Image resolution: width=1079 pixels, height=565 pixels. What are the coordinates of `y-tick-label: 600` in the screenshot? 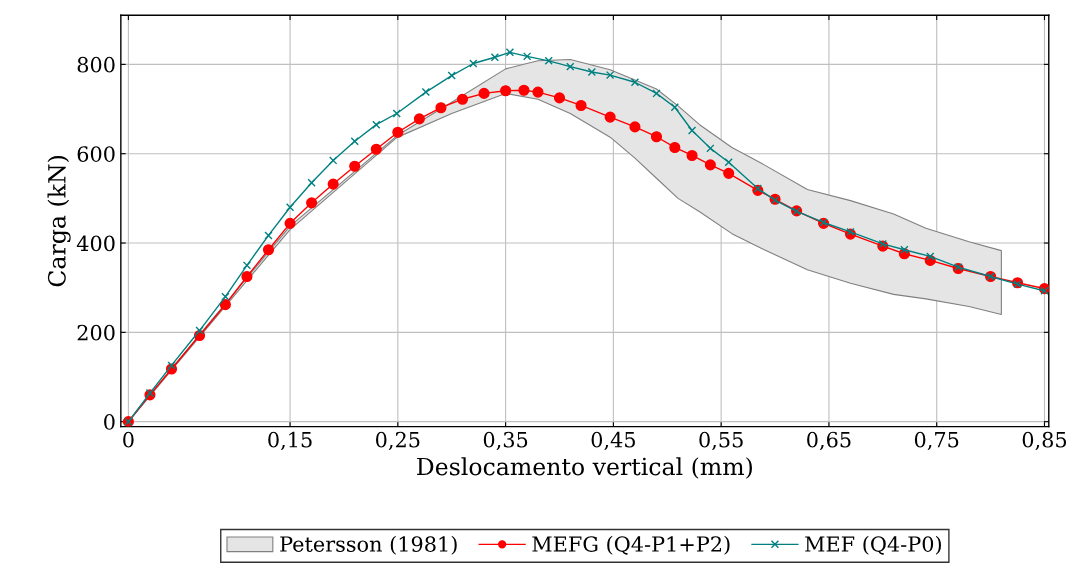 It's located at (96, 154).